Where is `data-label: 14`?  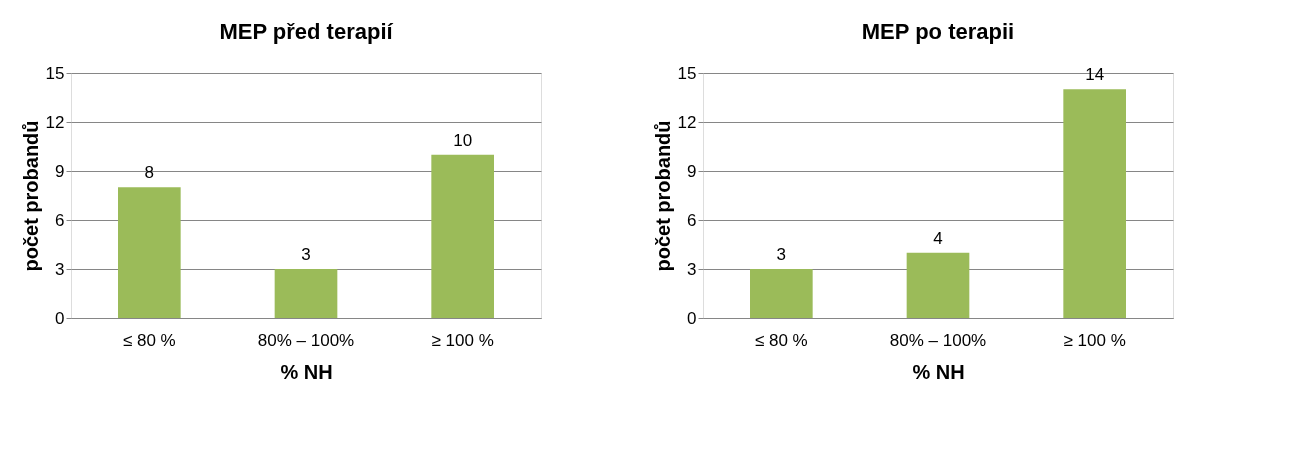 data-label: 14 is located at coordinates (1095, 75).